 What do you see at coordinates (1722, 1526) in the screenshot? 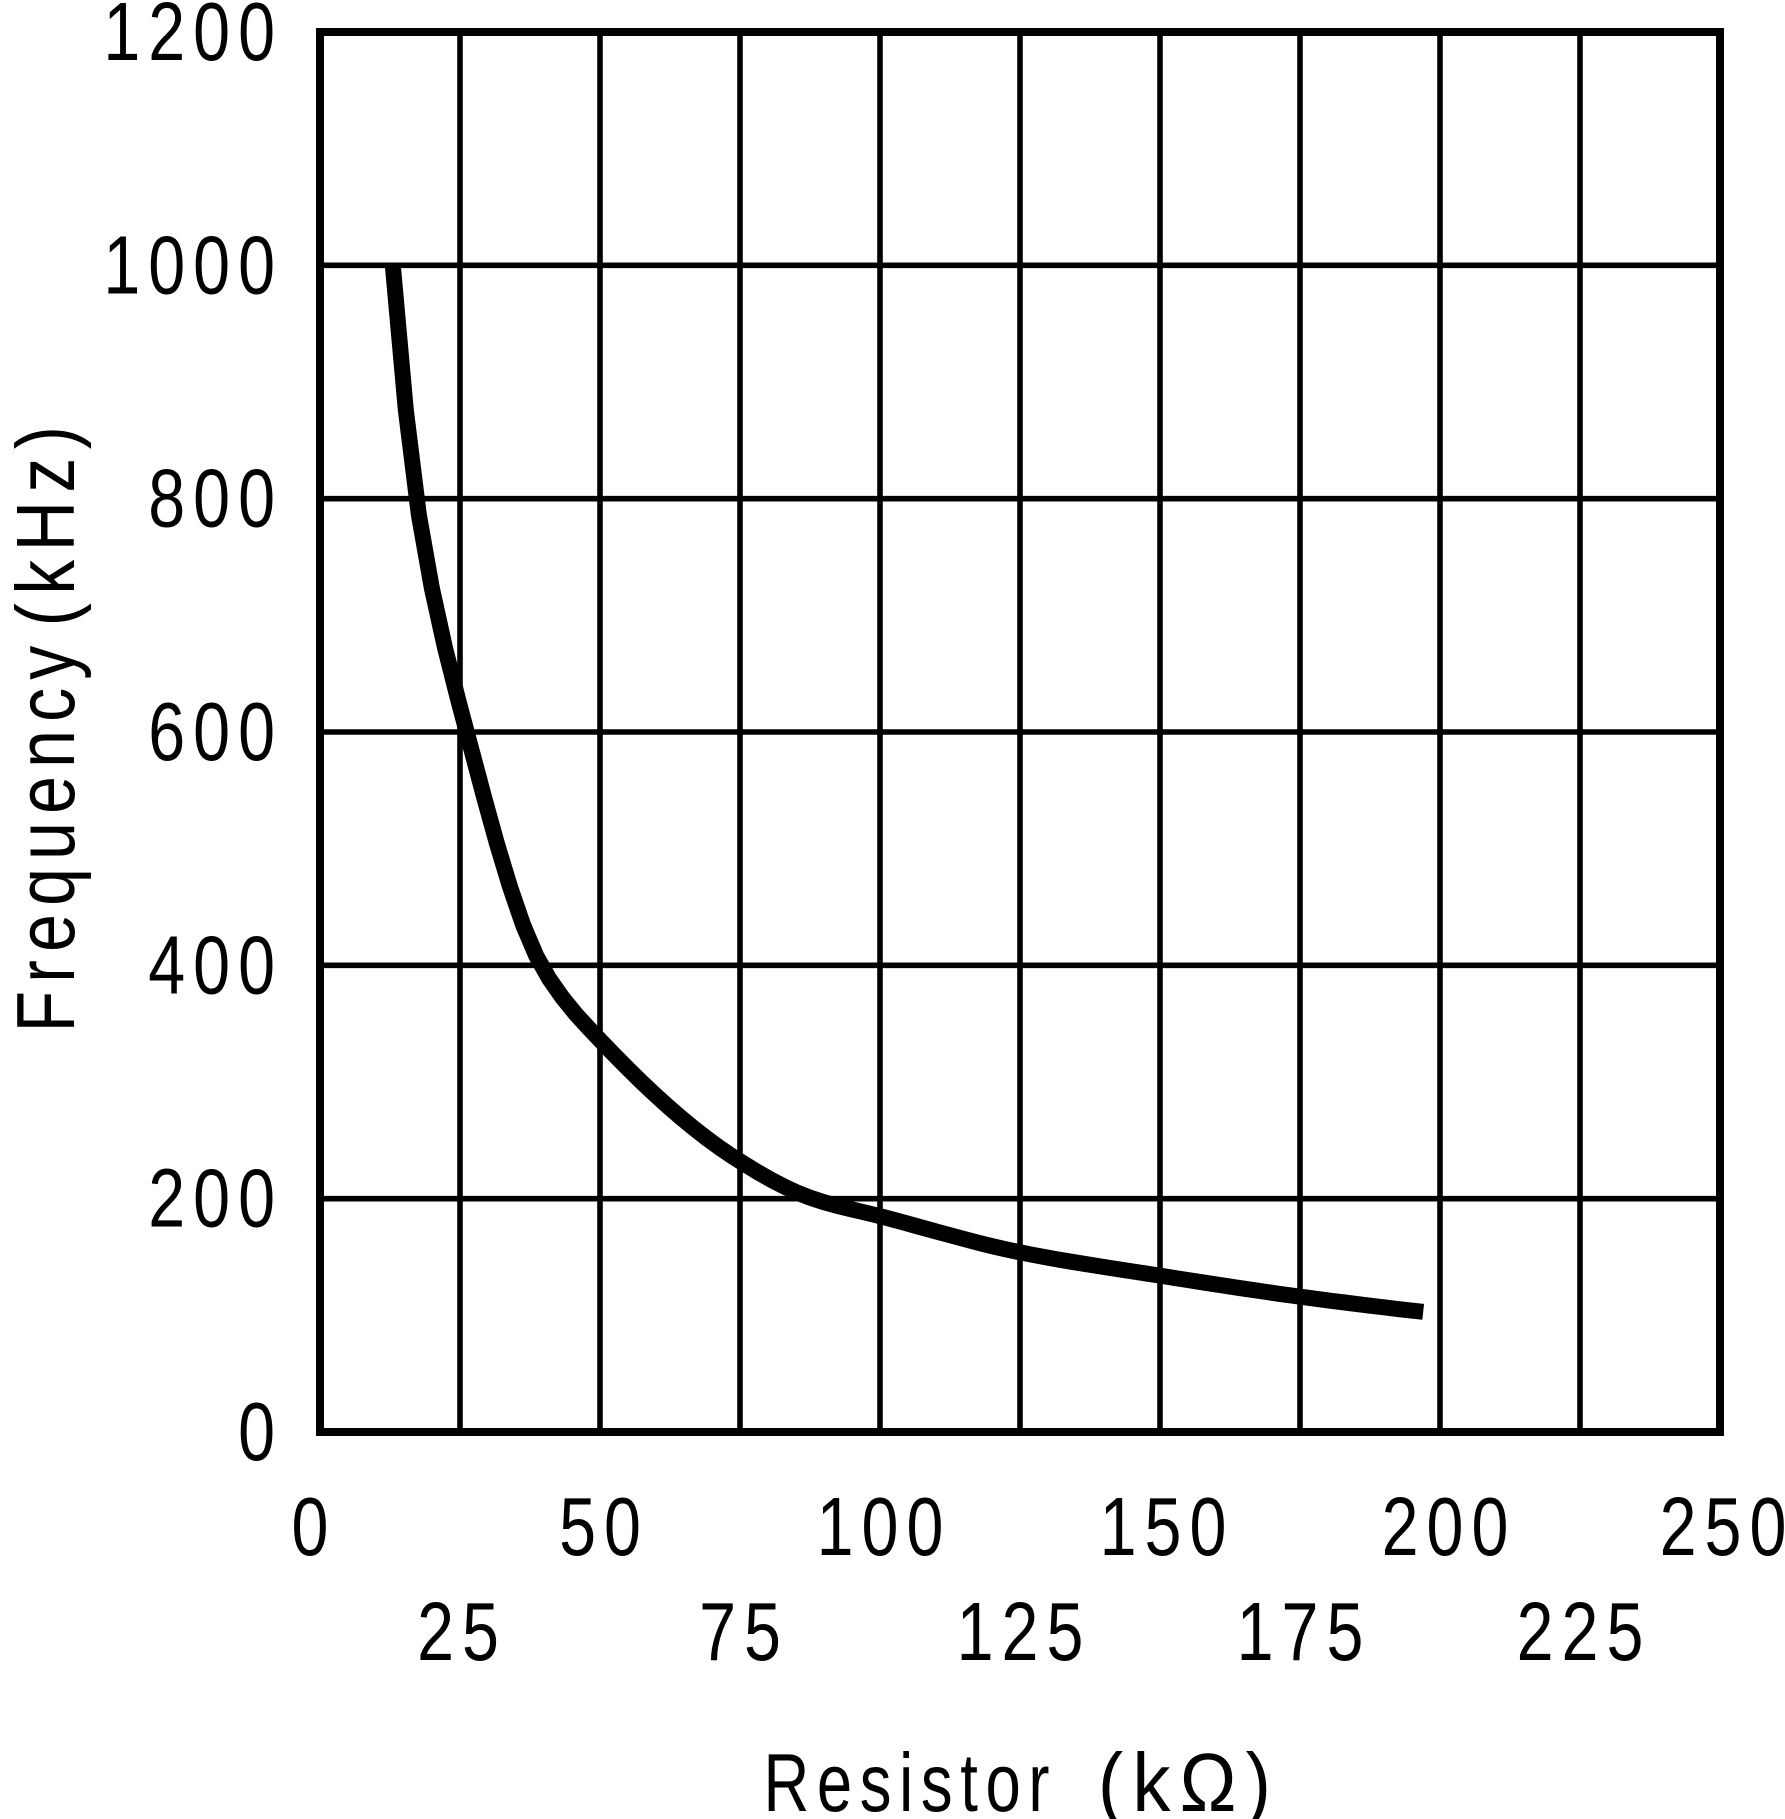
I see `svg-text: 250` at bounding box center [1722, 1526].